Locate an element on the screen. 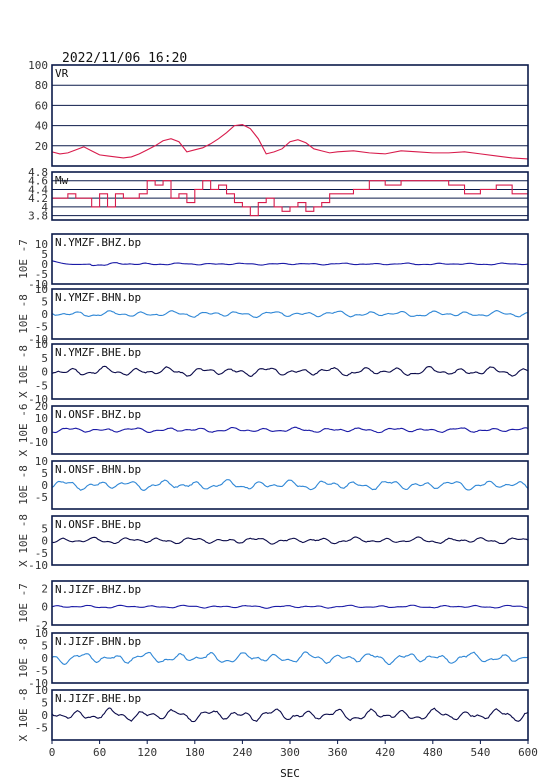  panel-name: N.ONSF.BHZ.bp is located at coordinates (98, 414).